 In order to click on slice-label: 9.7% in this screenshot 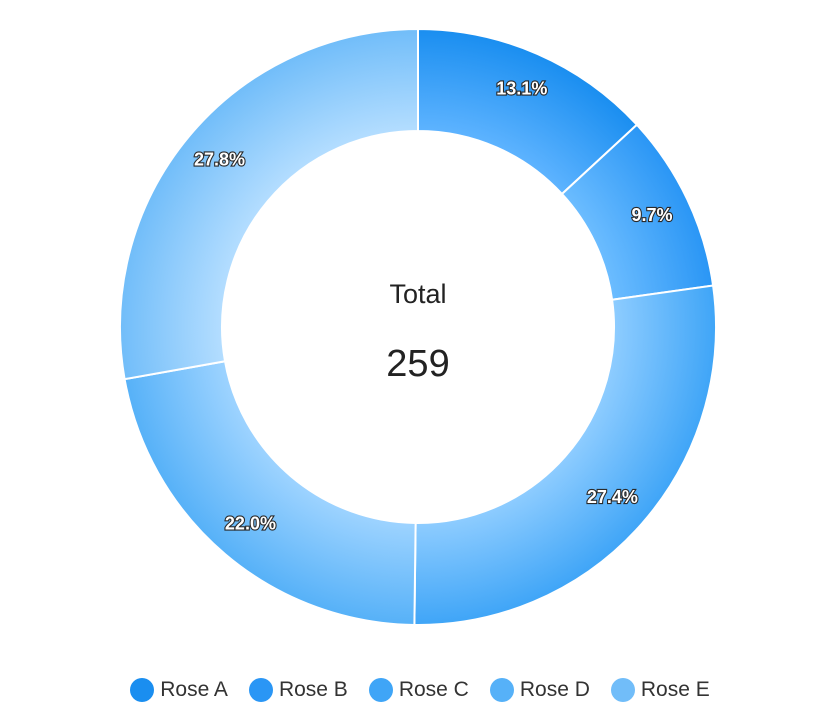, I will do `click(652, 215)`.